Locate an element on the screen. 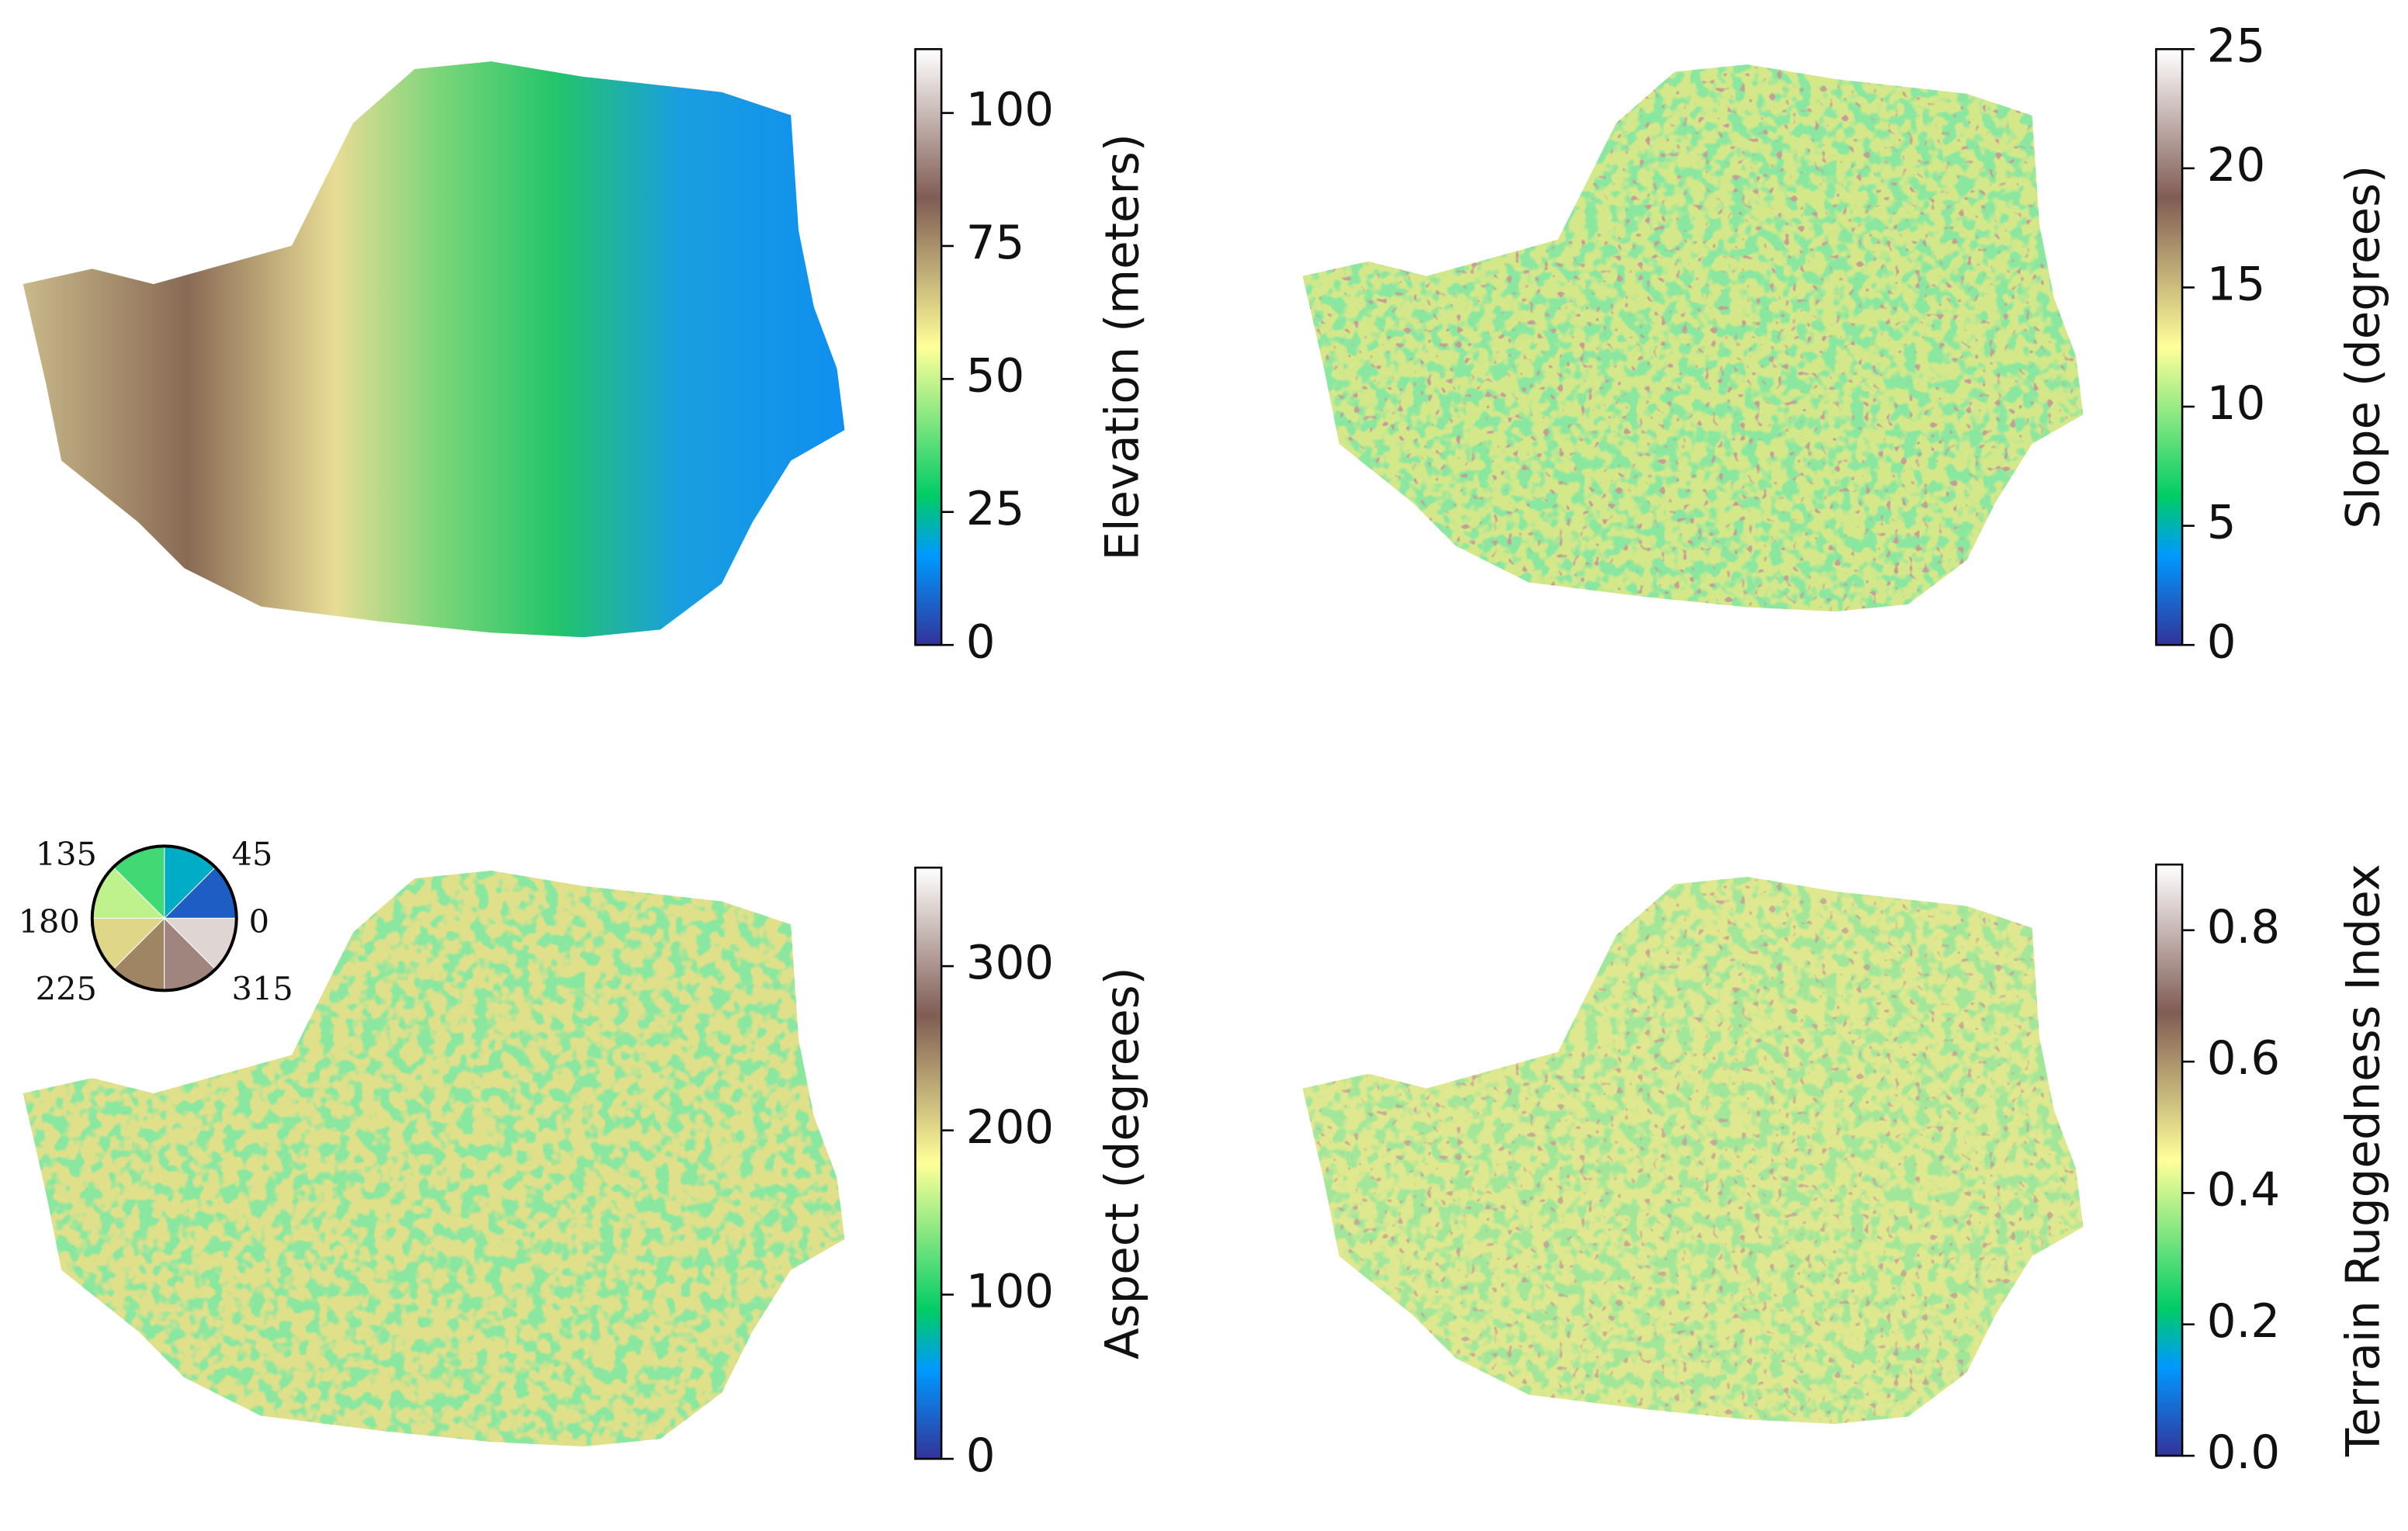 The image size is (2408, 1531). colorbar-label: Slope (degrees) is located at coordinates (2364, 347).